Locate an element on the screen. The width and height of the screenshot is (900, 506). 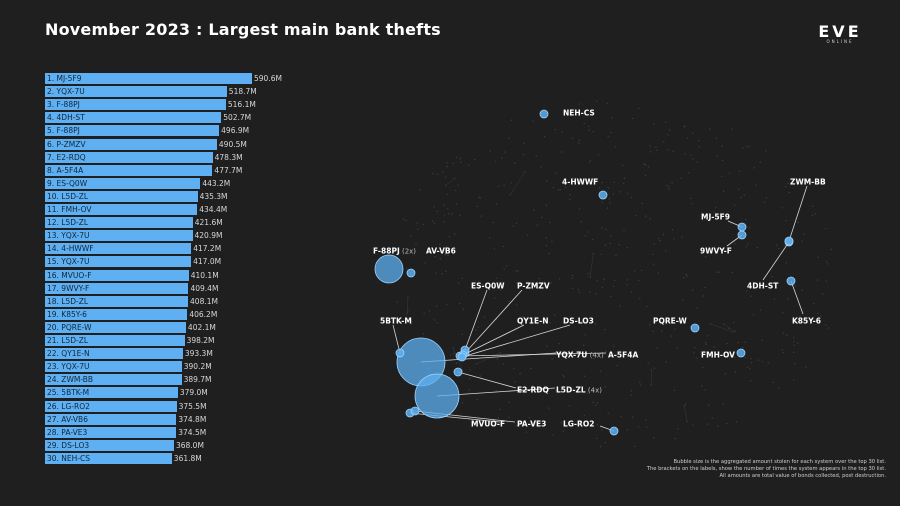
bar-category-label: 30. NEH-CS is located at coordinates (69, 458).